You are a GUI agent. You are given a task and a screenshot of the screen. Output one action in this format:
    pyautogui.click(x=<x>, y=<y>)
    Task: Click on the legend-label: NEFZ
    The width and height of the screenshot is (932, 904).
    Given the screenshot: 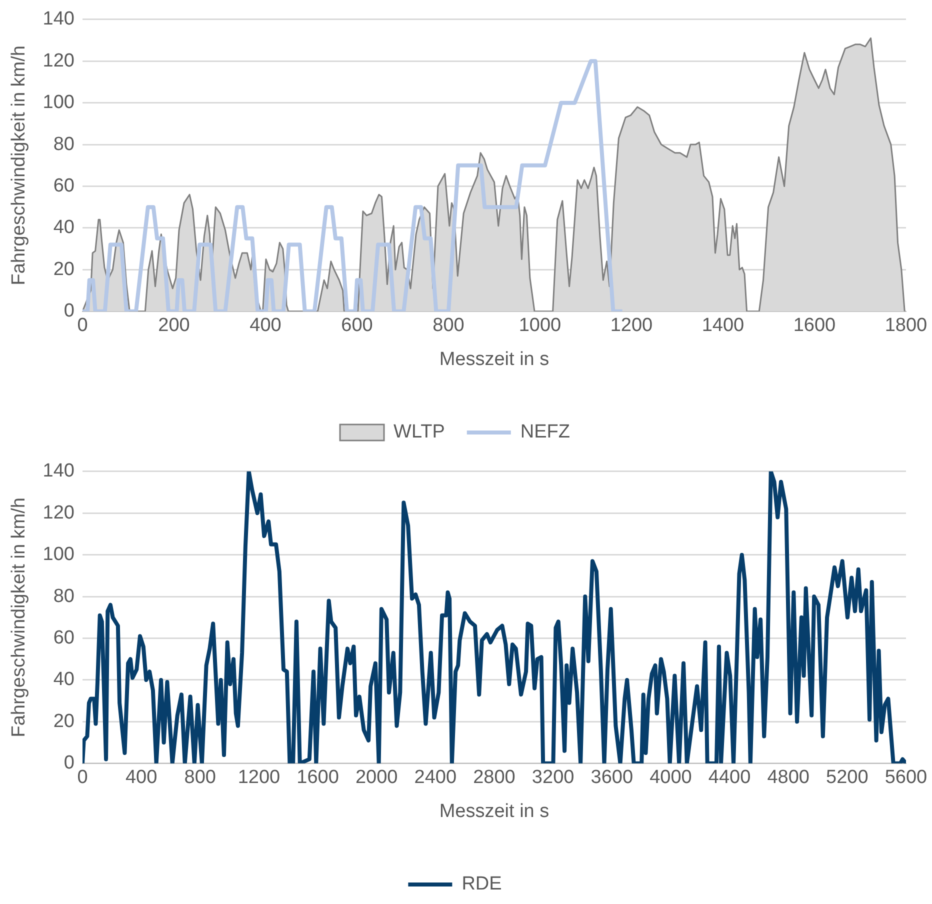 What is the action you would take?
    pyautogui.click(x=545, y=432)
    